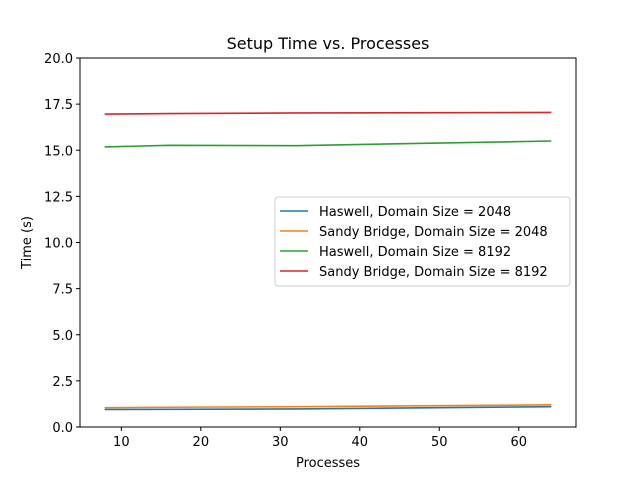 Image resolution: width=640 pixels, height=480 pixels. I want to click on x-tick-label: 60, so click(518, 442).